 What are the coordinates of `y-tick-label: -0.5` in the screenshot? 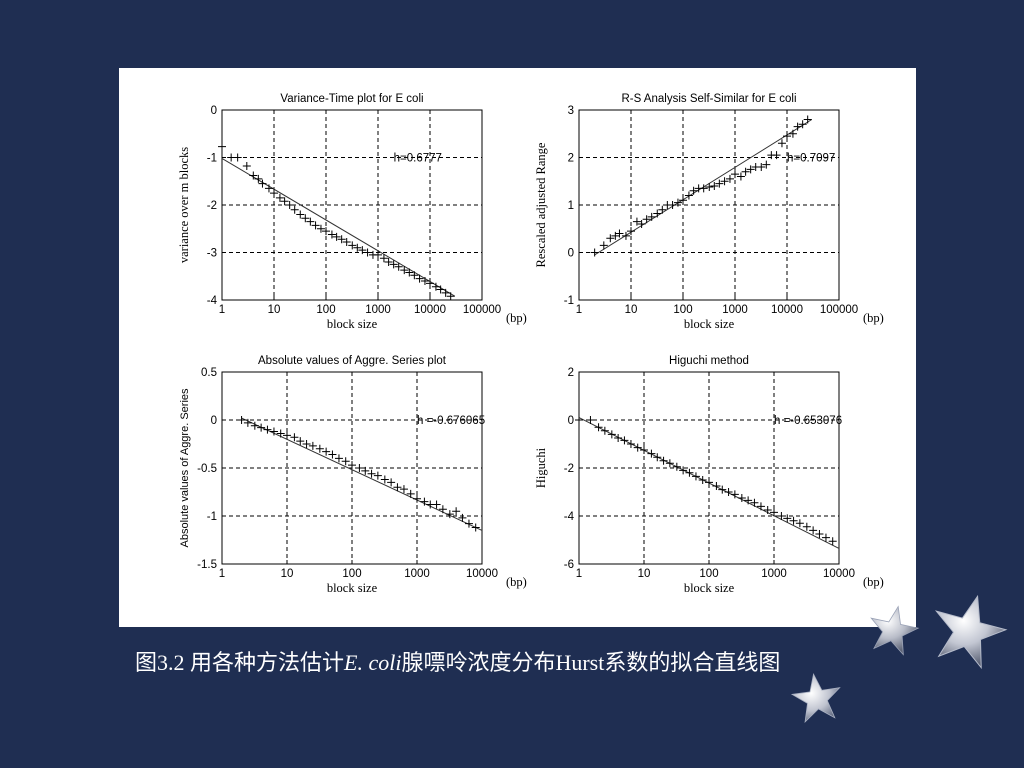 It's located at (207, 469).